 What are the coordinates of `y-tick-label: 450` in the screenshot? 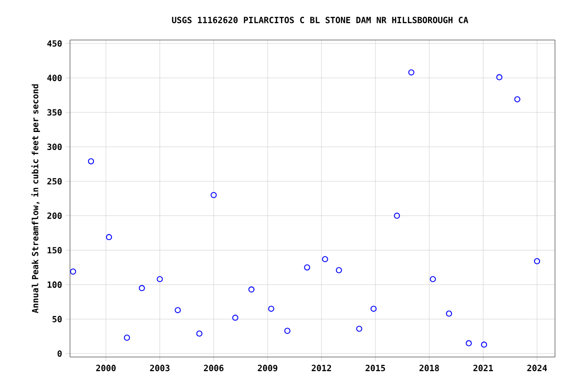 It's located at (54, 43).